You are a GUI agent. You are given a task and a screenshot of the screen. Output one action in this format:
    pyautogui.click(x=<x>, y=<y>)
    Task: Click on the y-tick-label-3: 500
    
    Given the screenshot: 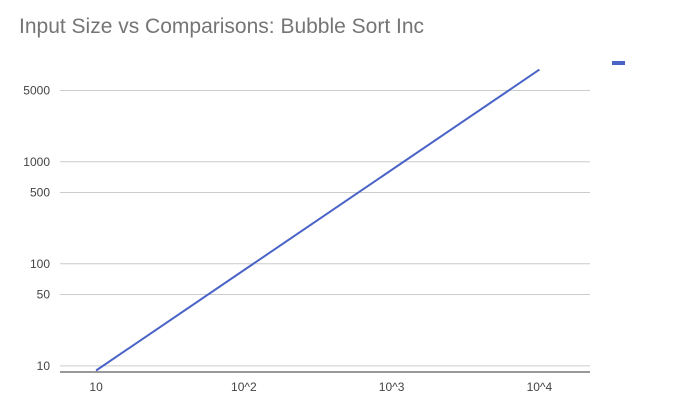 What is the action you would take?
    pyautogui.click(x=40, y=192)
    